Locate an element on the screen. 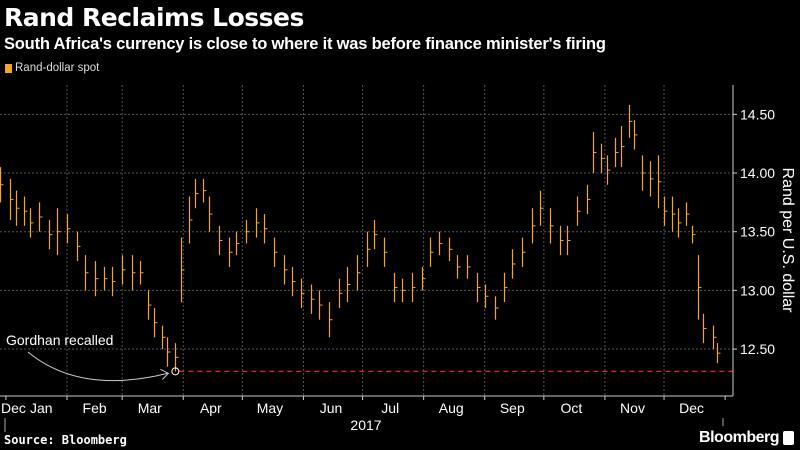 The height and width of the screenshot is (450, 800). x-tick-label: Jul is located at coordinates (390, 408).